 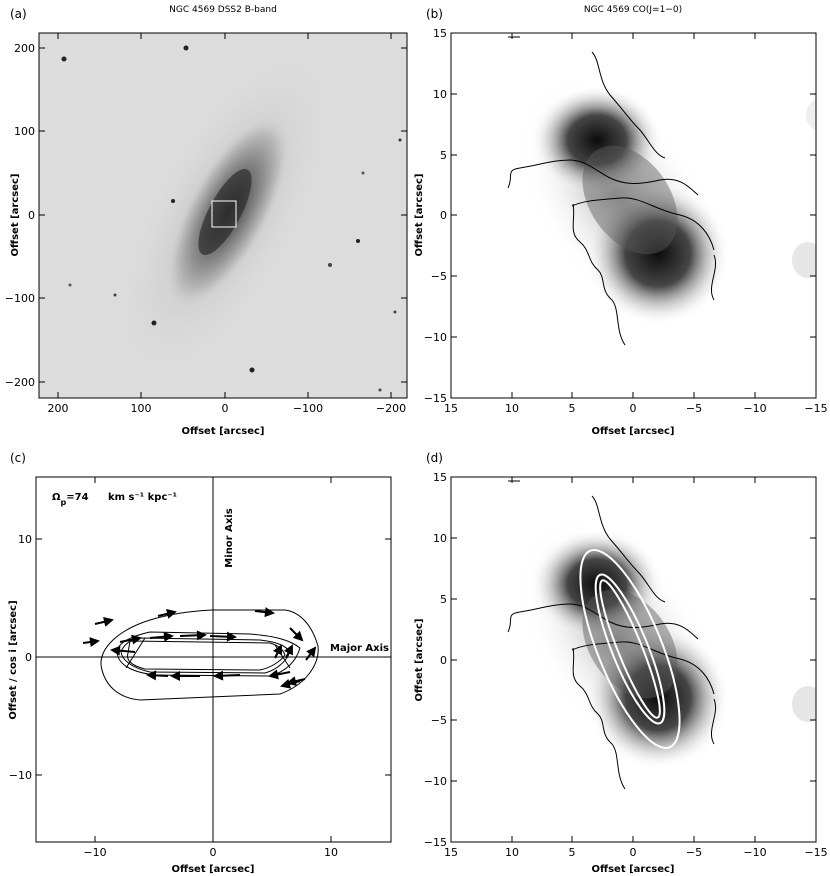 What do you see at coordinates (141, 408) in the screenshot?
I see `x-tick-label: 100` at bounding box center [141, 408].